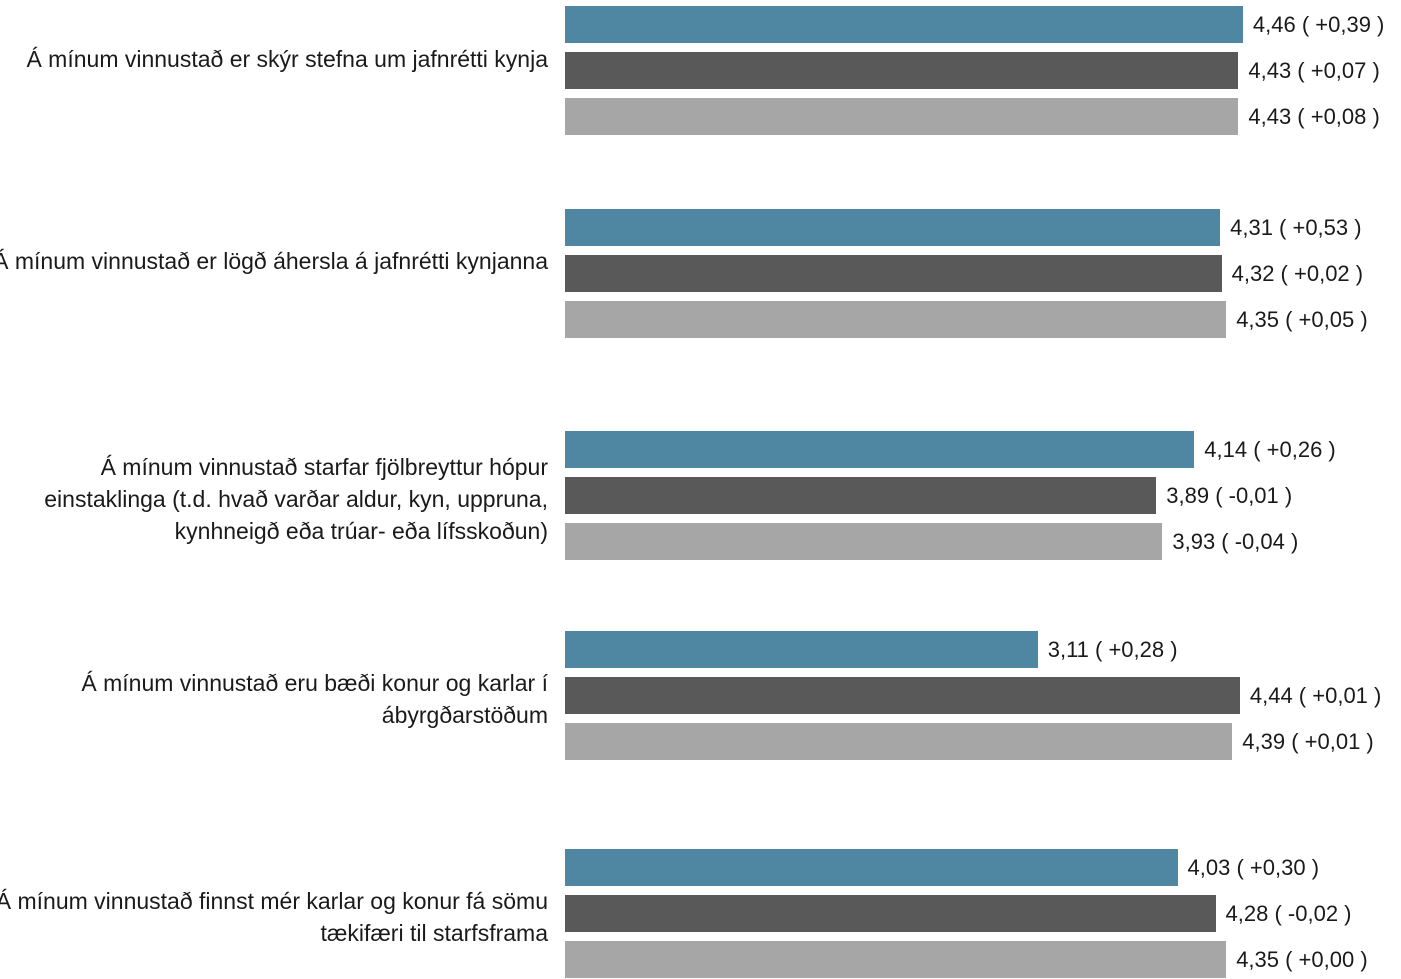 This screenshot has height=979, width=1401. What do you see at coordinates (1314, 116) in the screenshot?
I see `data-label: 4,43 ( +0,08 )` at bounding box center [1314, 116].